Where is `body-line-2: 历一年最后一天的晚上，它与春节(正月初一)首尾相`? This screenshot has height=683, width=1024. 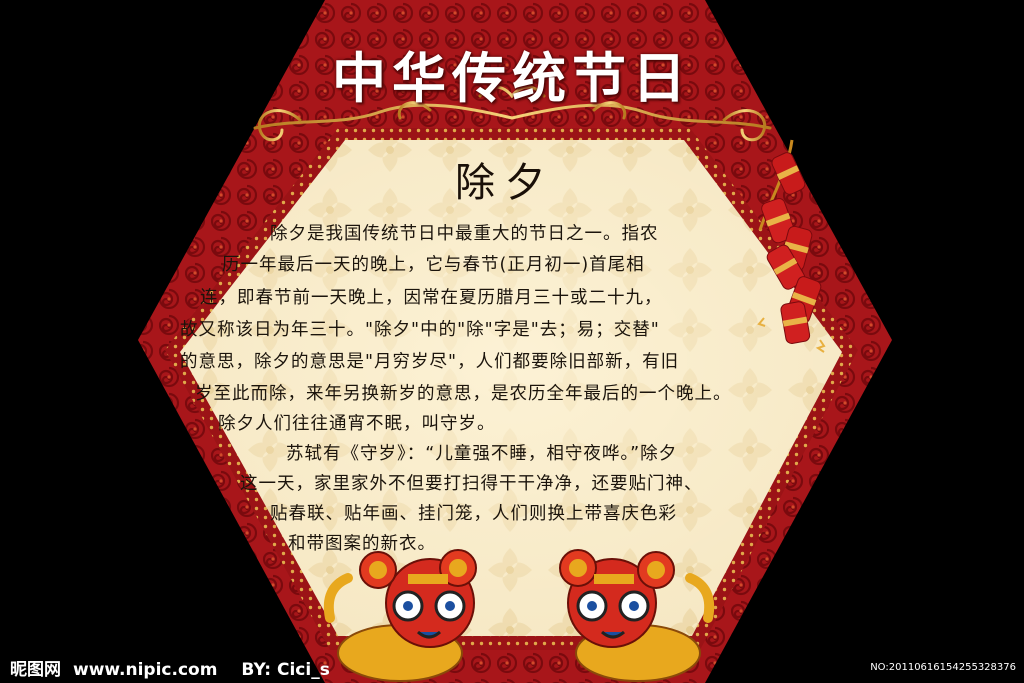
body-line-2: 历一年最后一天的晚上，它与春节(正月初一)首尾相 is located at coordinates (433, 265).